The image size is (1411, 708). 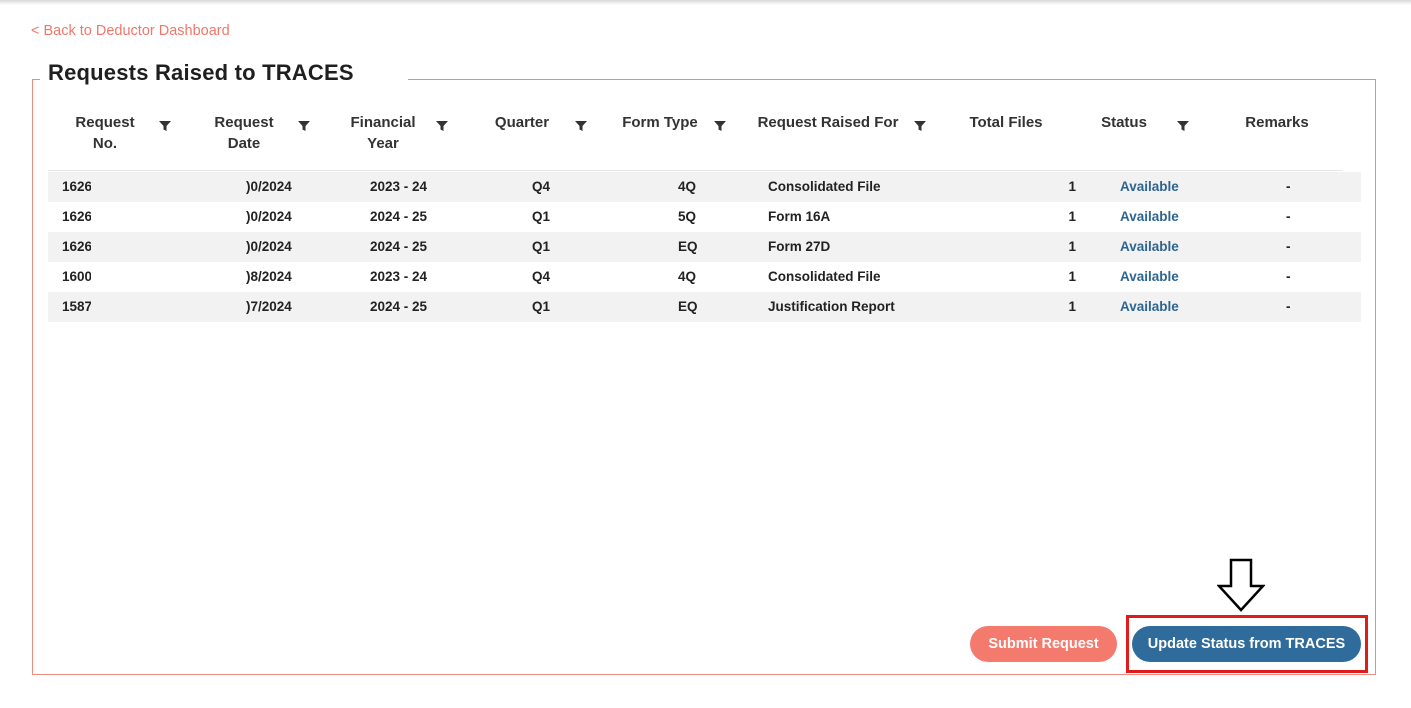 I want to click on cell-request-raised-for: Justification Report, so click(x=831, y=306).